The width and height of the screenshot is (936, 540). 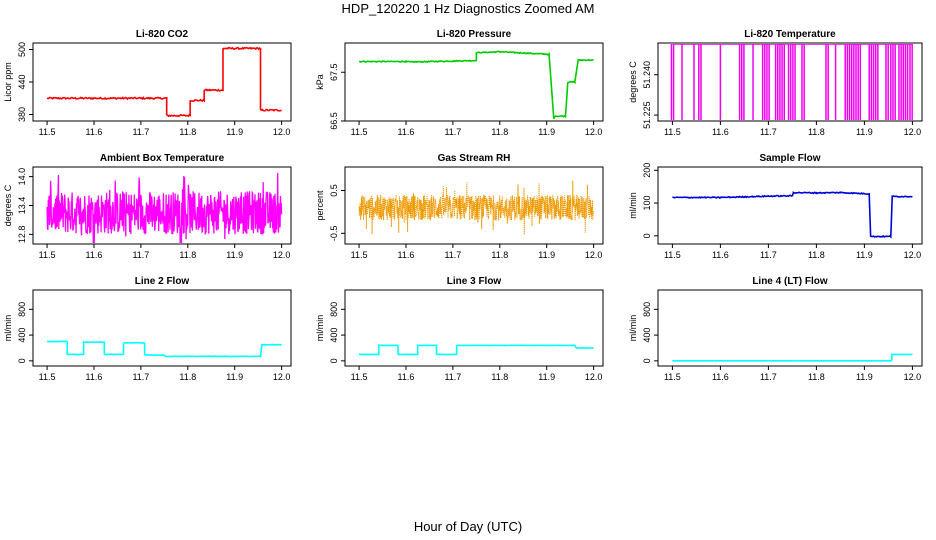 What do you see at coordinates (8, 82) in the screenshot?
I see `y-axis-label: Licor ppm` at bounding box center [8, 82].